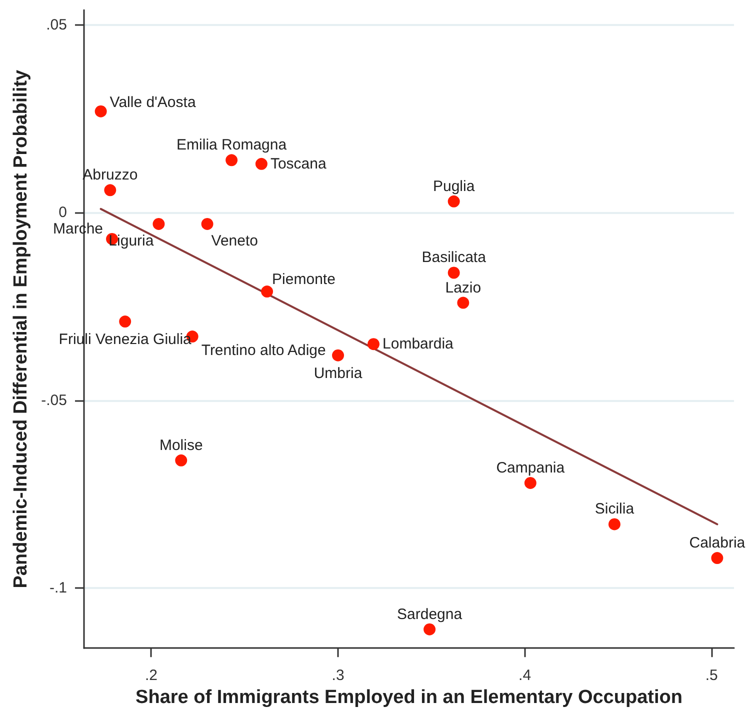  What do you see at coordinates (58, 588) in the screenshot?
I see `y-tick-label: -.1` at bounding box center [58, 588].